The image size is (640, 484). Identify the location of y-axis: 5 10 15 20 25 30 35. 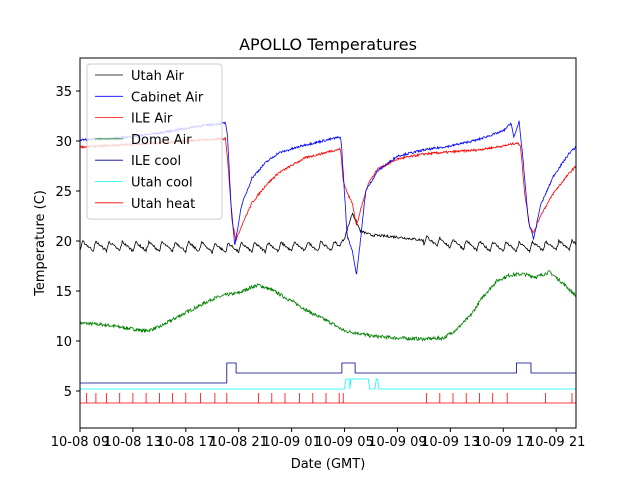
(67, 242).